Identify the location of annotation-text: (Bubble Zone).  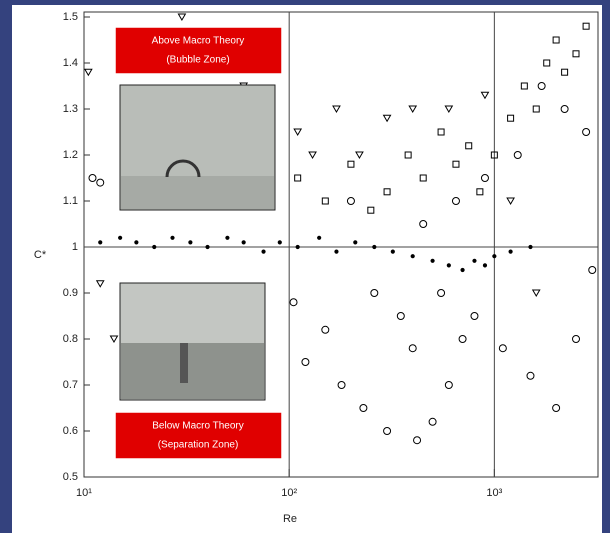
(197, 60).